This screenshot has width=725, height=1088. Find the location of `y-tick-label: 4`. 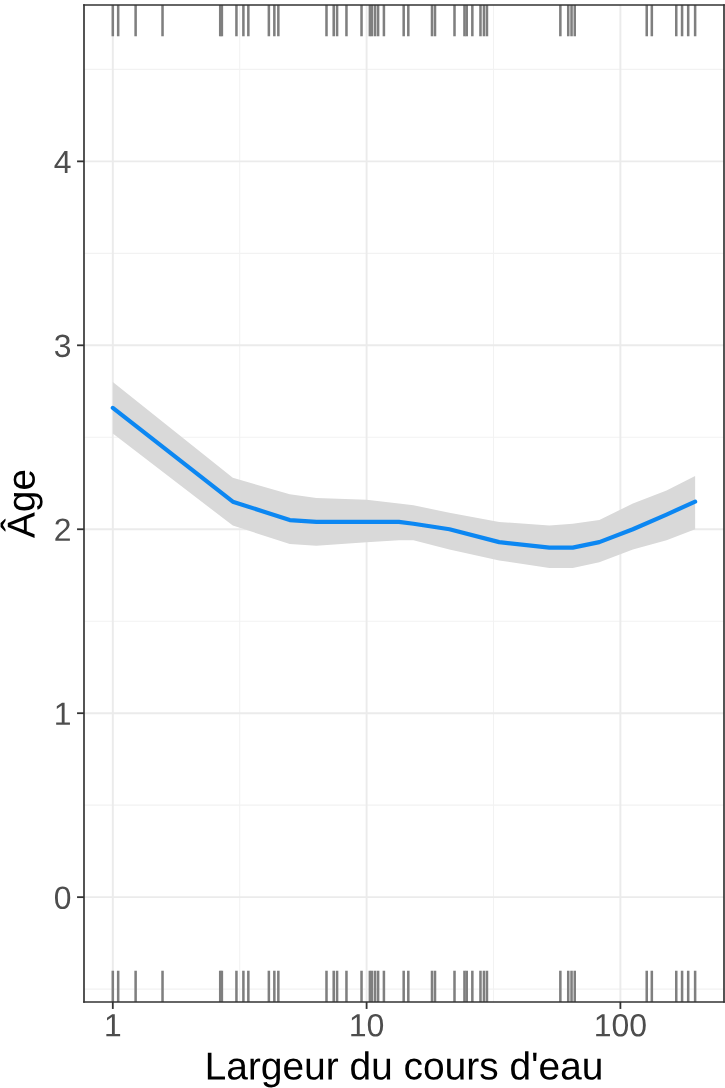

y-tick-label: 4 is located at coordinates (62, 161).